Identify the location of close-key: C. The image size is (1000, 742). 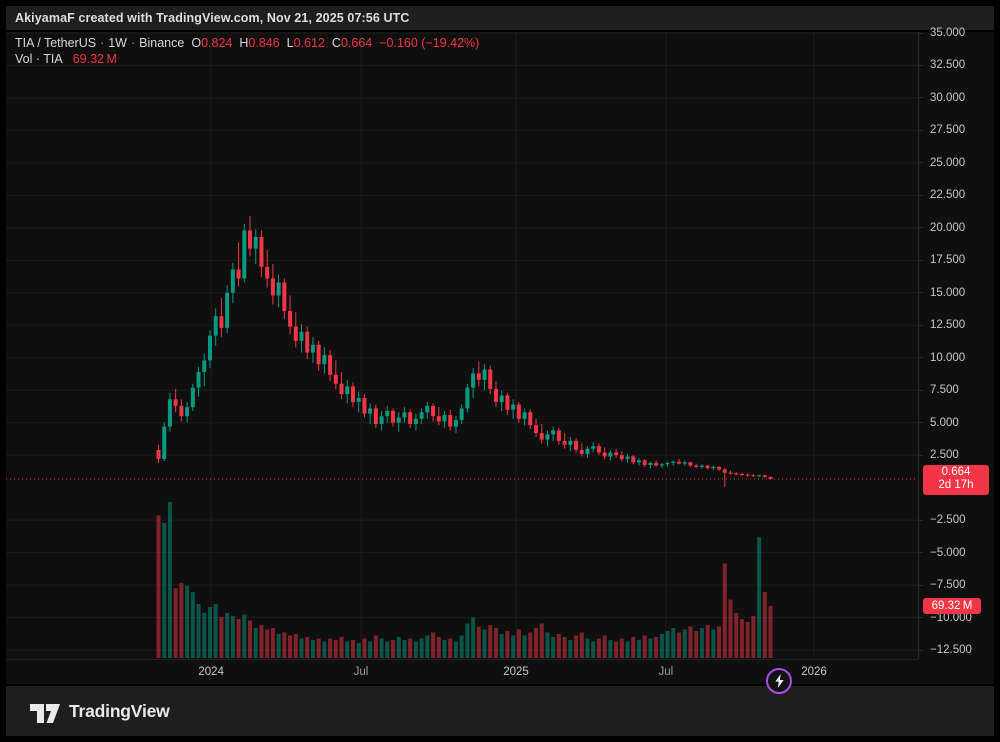
(336, 43).